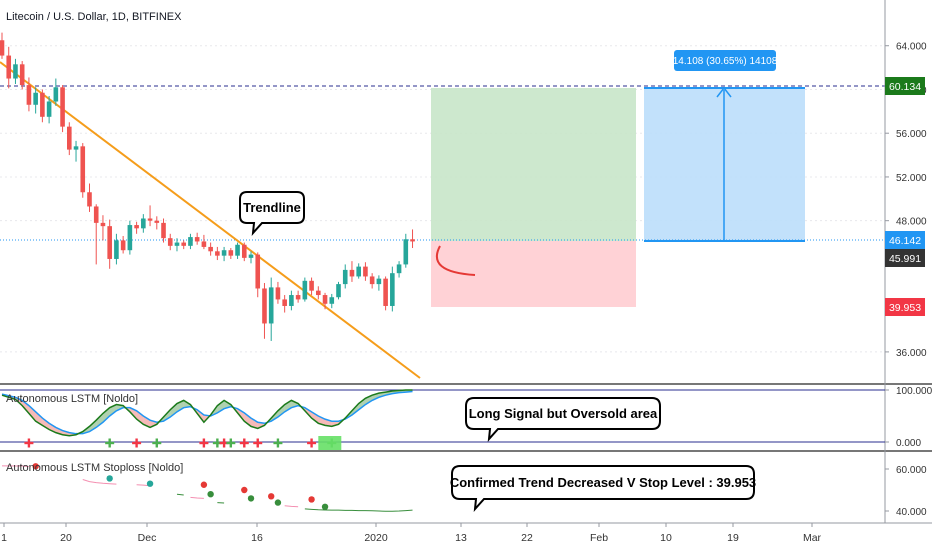 The width and height of the screenshot is (932, 550). What do you see at coordinates (905, 240) in the screenshot?
I see `current-price-tag: 46.142` at bounding box center [905, 240].